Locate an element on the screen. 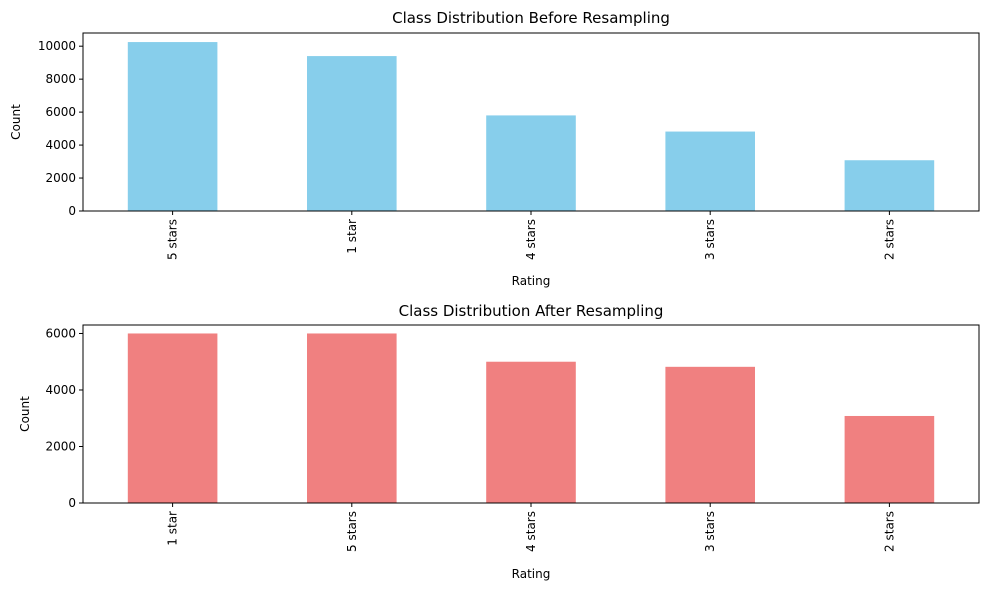  top-x-tick-label: 3 stars is located at coordinates (710, 239).